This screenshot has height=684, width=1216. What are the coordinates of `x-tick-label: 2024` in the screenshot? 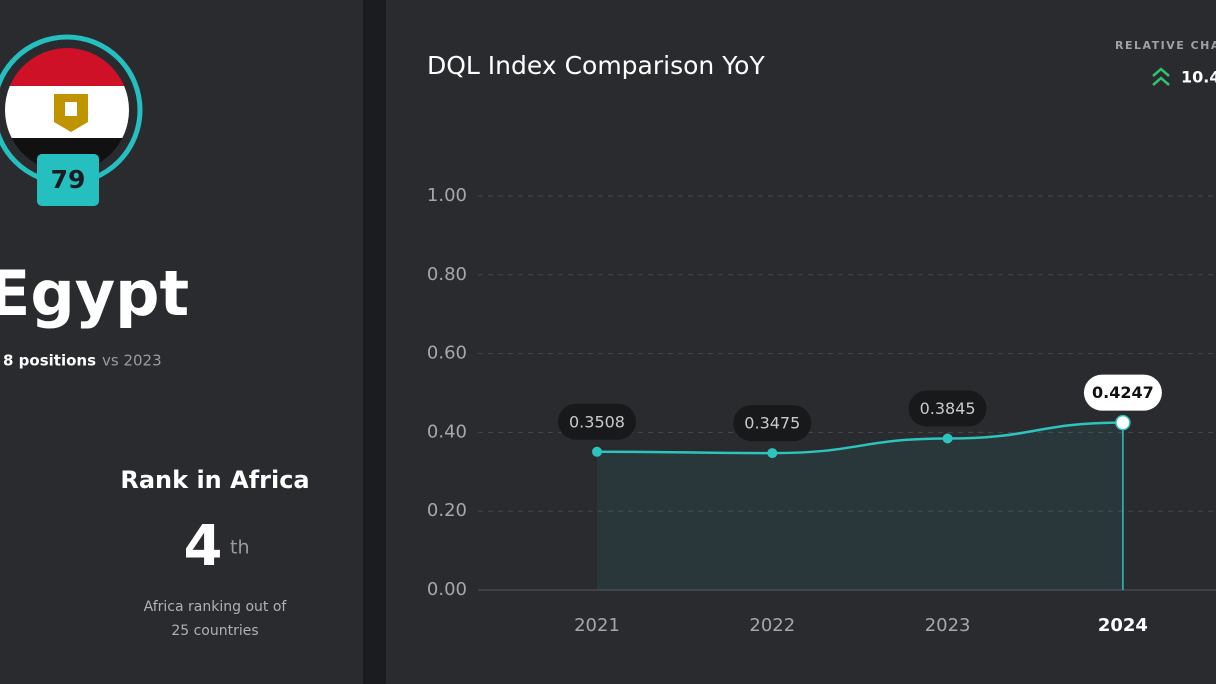 It's located at (1123, 625).